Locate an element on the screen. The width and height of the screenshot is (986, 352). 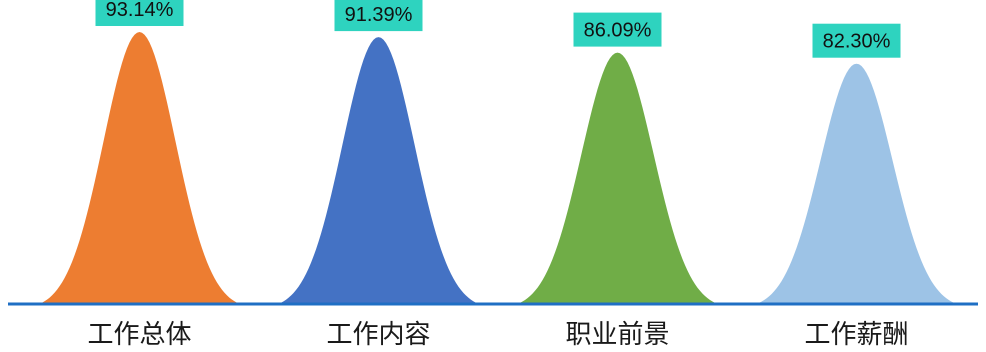
value-label-4: 82.30% is located at coordinates (857, 42).